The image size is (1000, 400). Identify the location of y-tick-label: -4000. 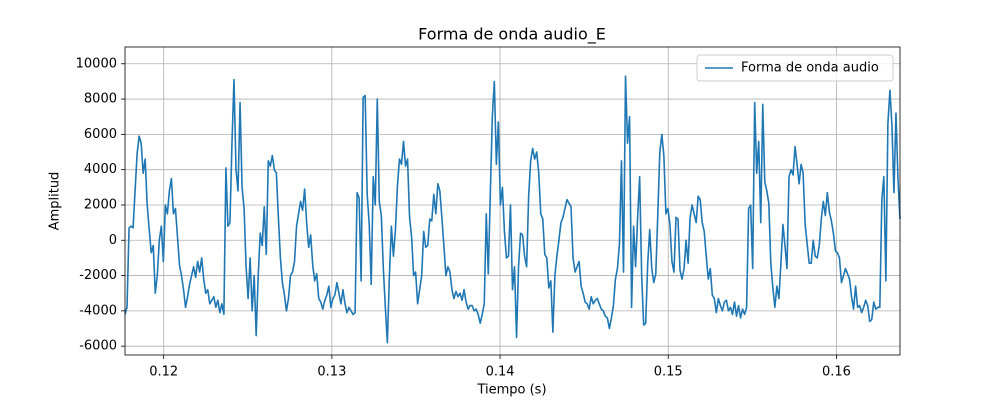
(98, 310).